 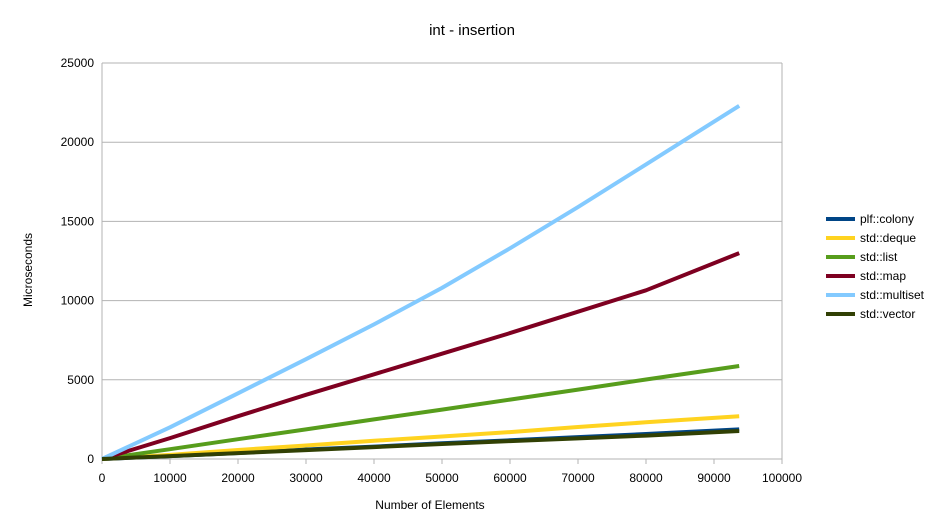 I want to click on x-tick-label: 40000, so click(x=374, y=478).